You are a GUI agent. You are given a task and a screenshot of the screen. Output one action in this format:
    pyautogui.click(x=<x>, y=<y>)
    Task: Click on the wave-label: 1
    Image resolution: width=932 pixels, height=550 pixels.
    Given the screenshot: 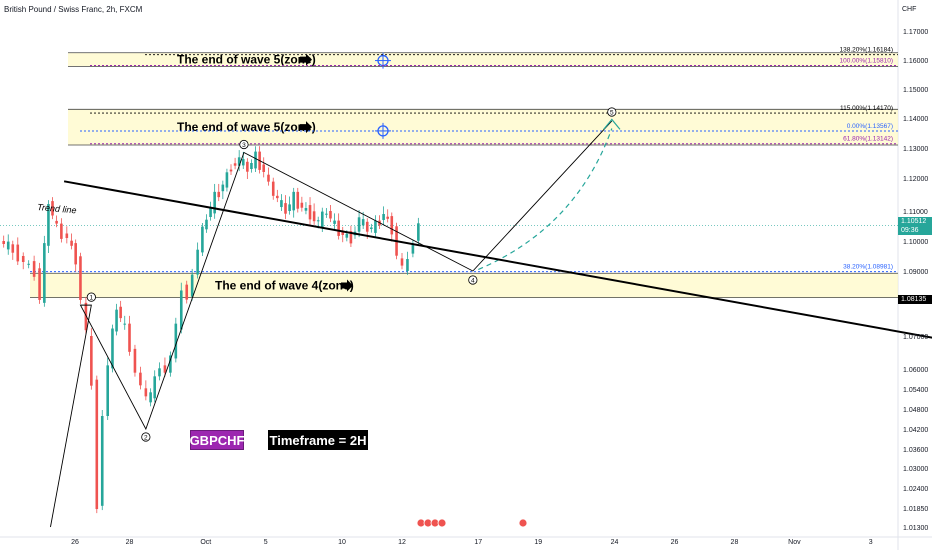 What is the action you would take?
    pyautogui.click(x=92, y=298)
    